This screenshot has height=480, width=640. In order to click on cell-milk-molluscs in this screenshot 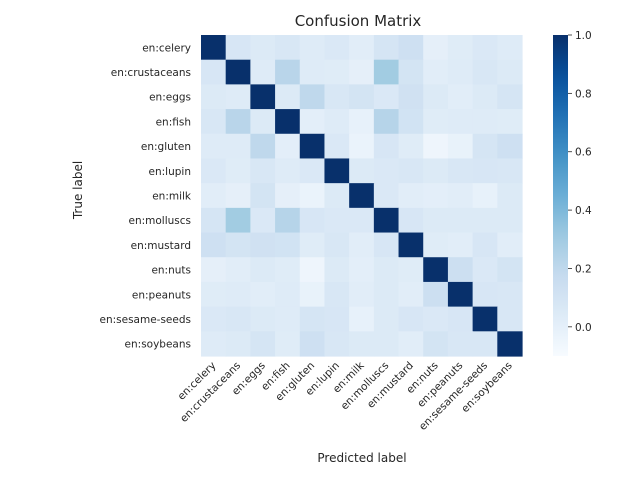, I will do `click(386, 196)`.